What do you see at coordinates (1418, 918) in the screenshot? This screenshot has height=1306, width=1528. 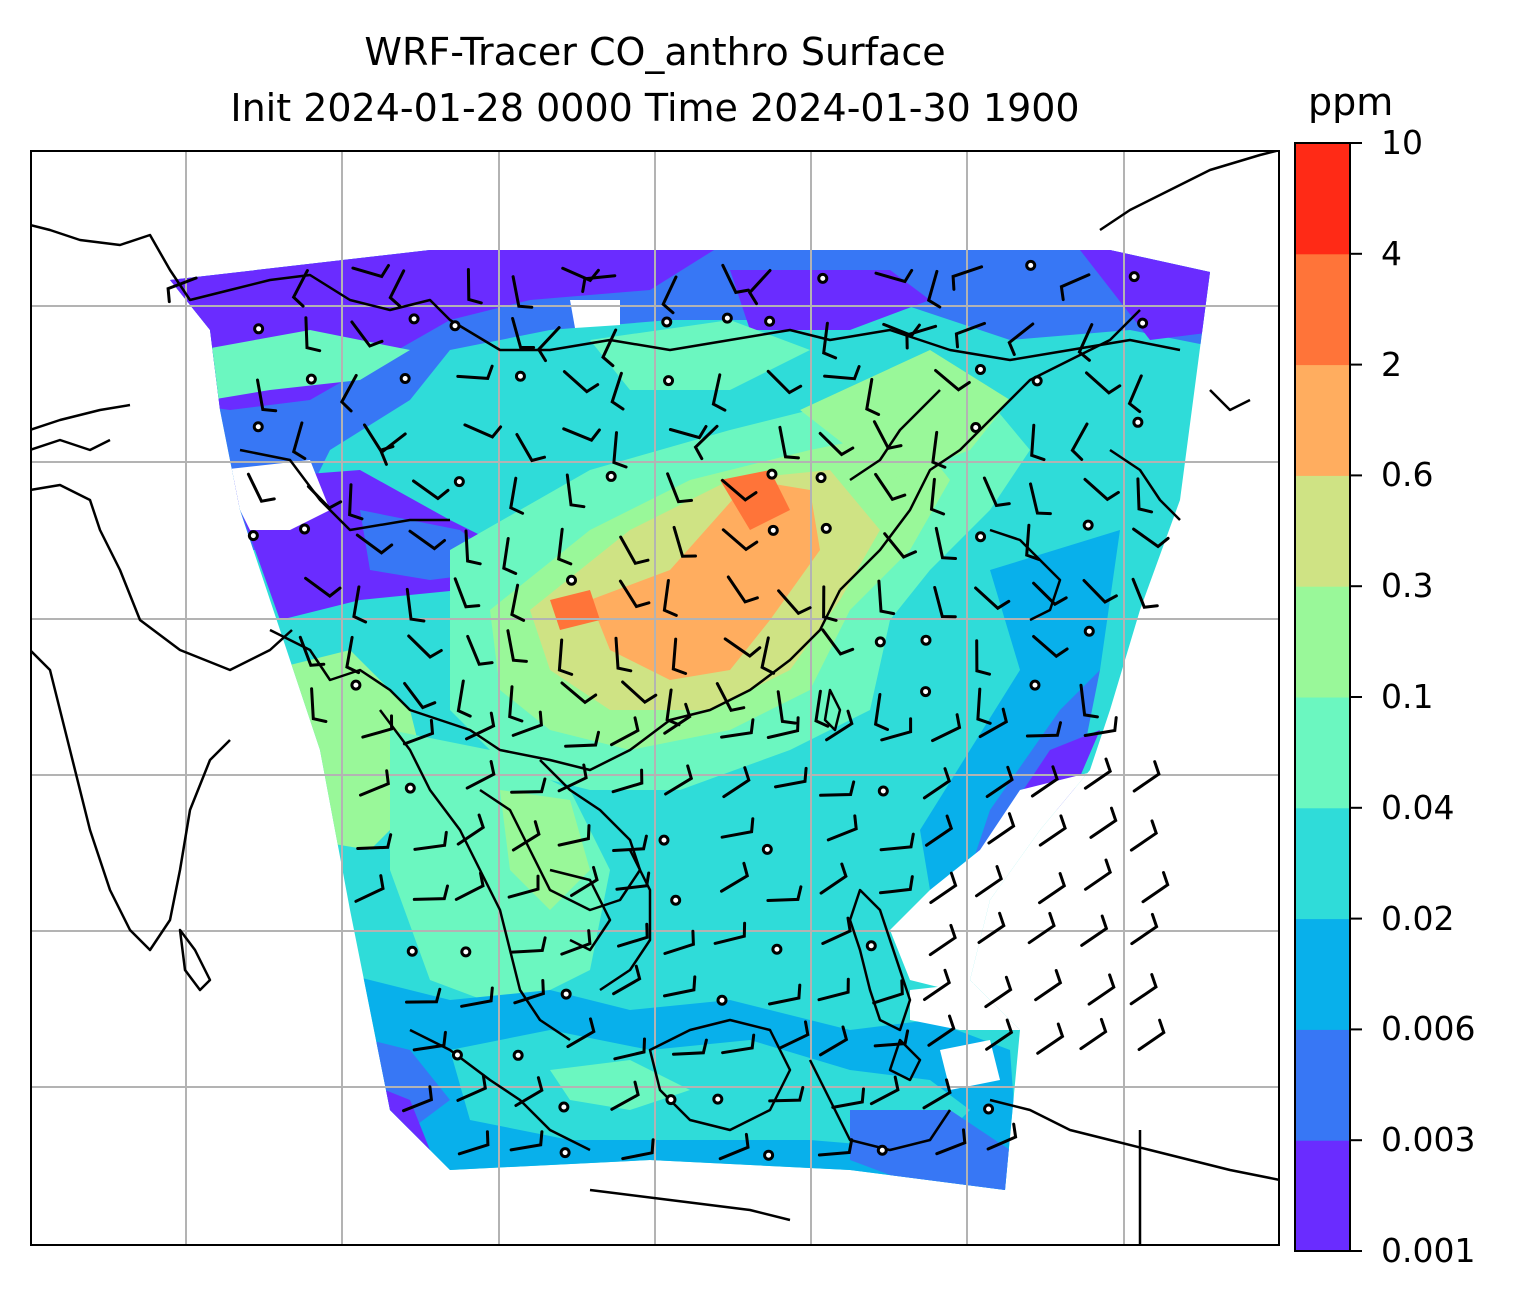 I see `colorbar-tick-label: 0.02` at bounding box center [1418, 918].